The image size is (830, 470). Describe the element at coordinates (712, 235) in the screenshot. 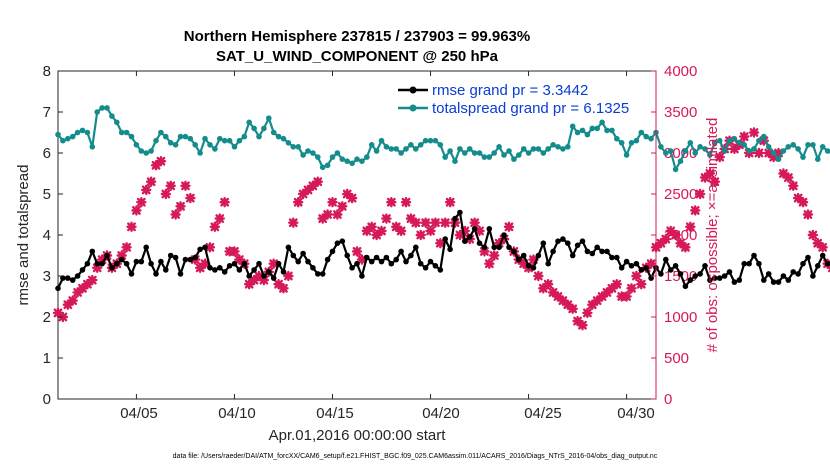

I see `y-axis-right-label: # of obs: o=possible; ×=assimilated` at that location.